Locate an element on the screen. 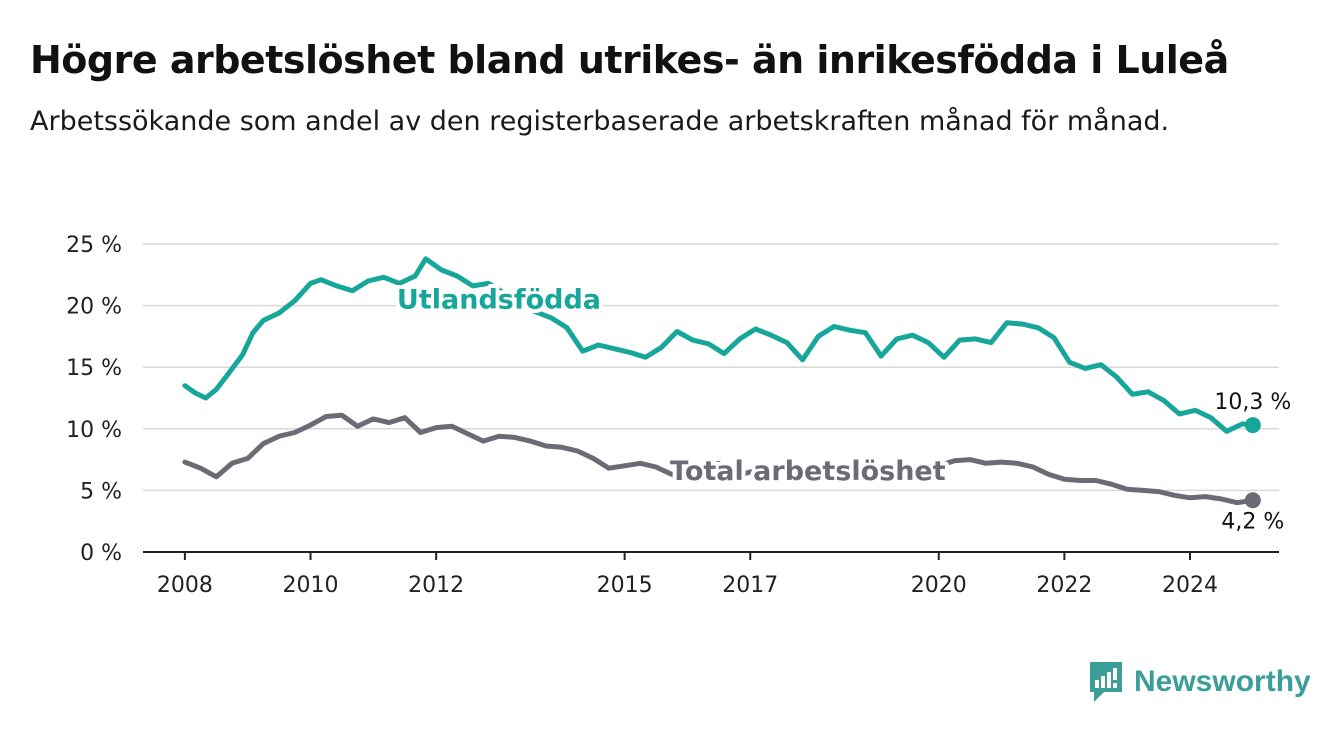  x-tick-label: 2010 is located at coordinates (311, 585).